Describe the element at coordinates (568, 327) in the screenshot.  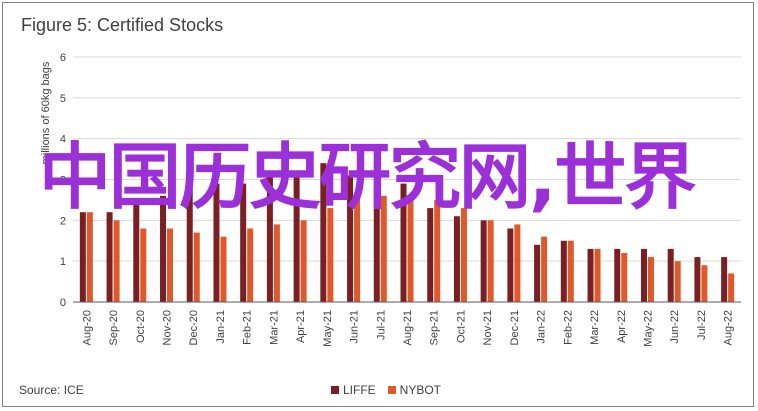
I see `x-tick-label: Feb-22` at that location.